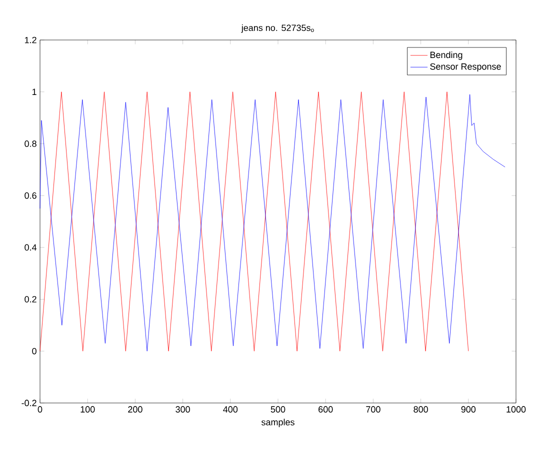 This screenshot has height=460, width=535. Describe the element at coordinates (446, 55) in the screenshot. I see `legend-label: Bending` at that location.